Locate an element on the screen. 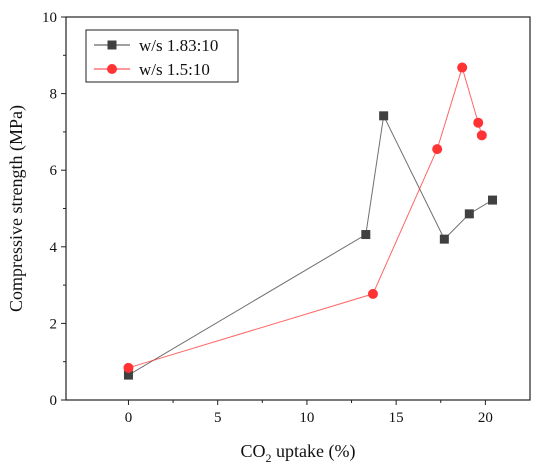 This screenshot has width=550, height=468. x-axis-label-subscript: 2 is located at coordinates (269, 458).